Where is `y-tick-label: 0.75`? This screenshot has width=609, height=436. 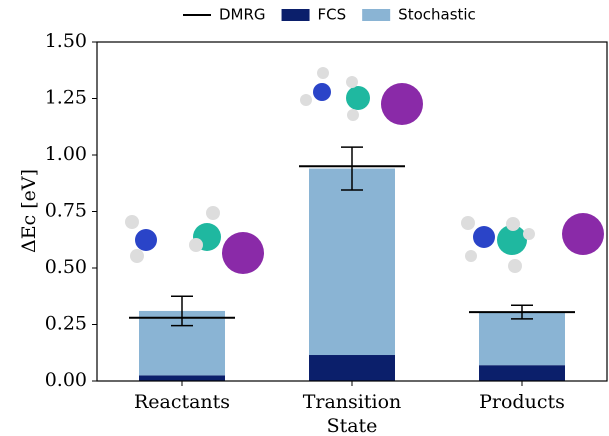
y-tick-label: 0.75 is located at coordinates (66, 211).